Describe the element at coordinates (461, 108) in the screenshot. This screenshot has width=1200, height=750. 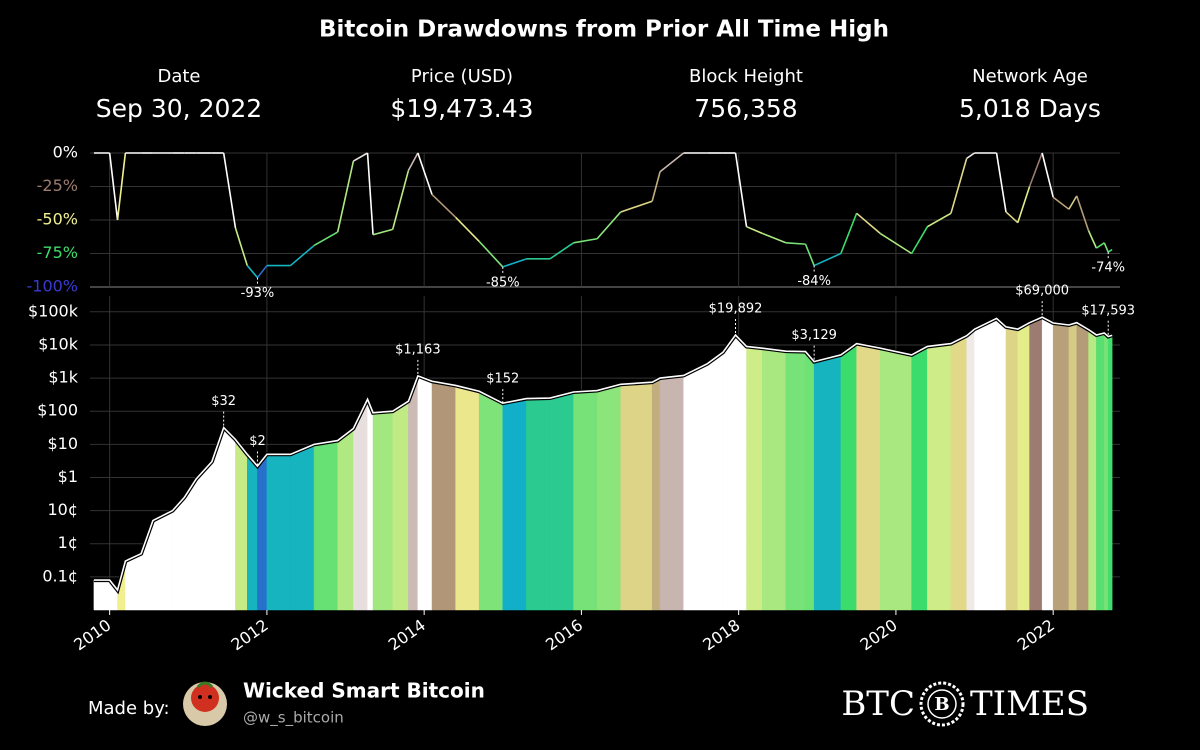
I see `stat-value: $19,473.43` at that location.